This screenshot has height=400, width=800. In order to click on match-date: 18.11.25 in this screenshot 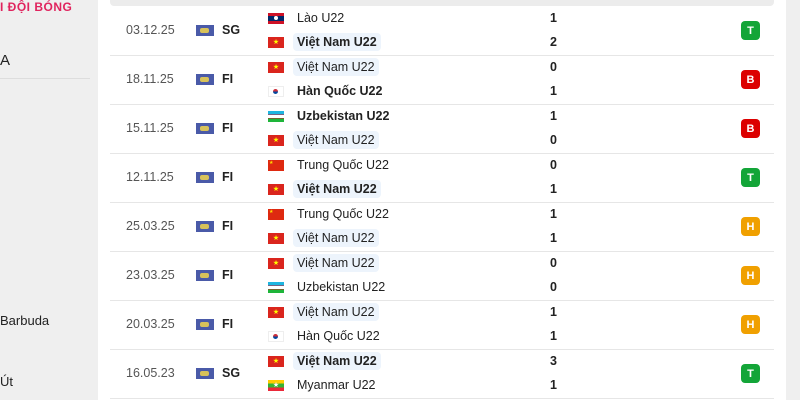, I will do `click(150, 79)`.